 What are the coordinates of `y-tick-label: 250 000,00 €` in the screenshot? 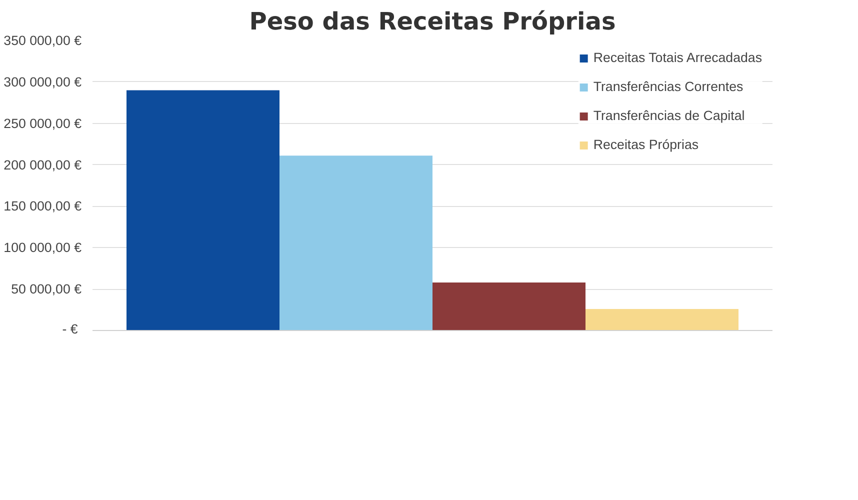 It's located at (43, 123).